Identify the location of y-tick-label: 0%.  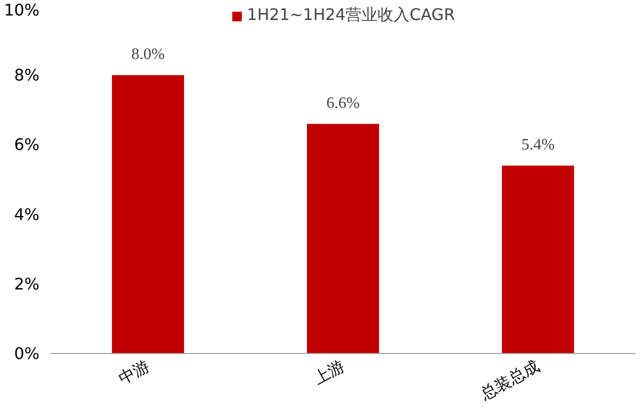
(27, 353).